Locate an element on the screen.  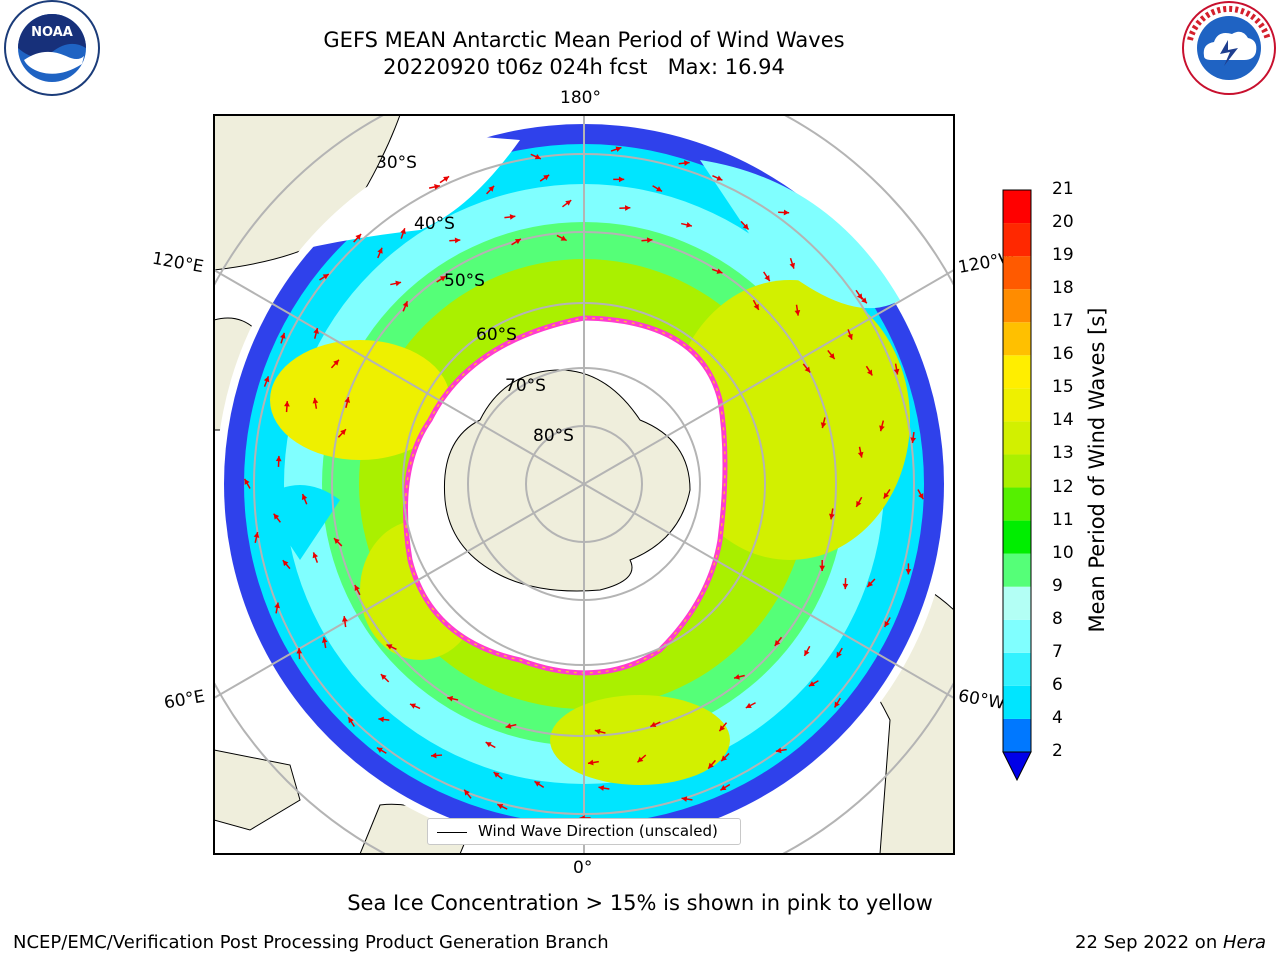
svg-text: NOAA is located at coordinates (52, 32).